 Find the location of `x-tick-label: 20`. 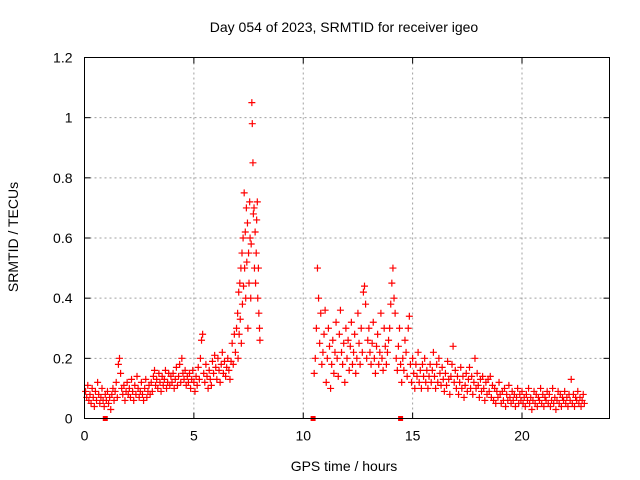

x-tick-label: 20 is located at coordinates (522, 436).